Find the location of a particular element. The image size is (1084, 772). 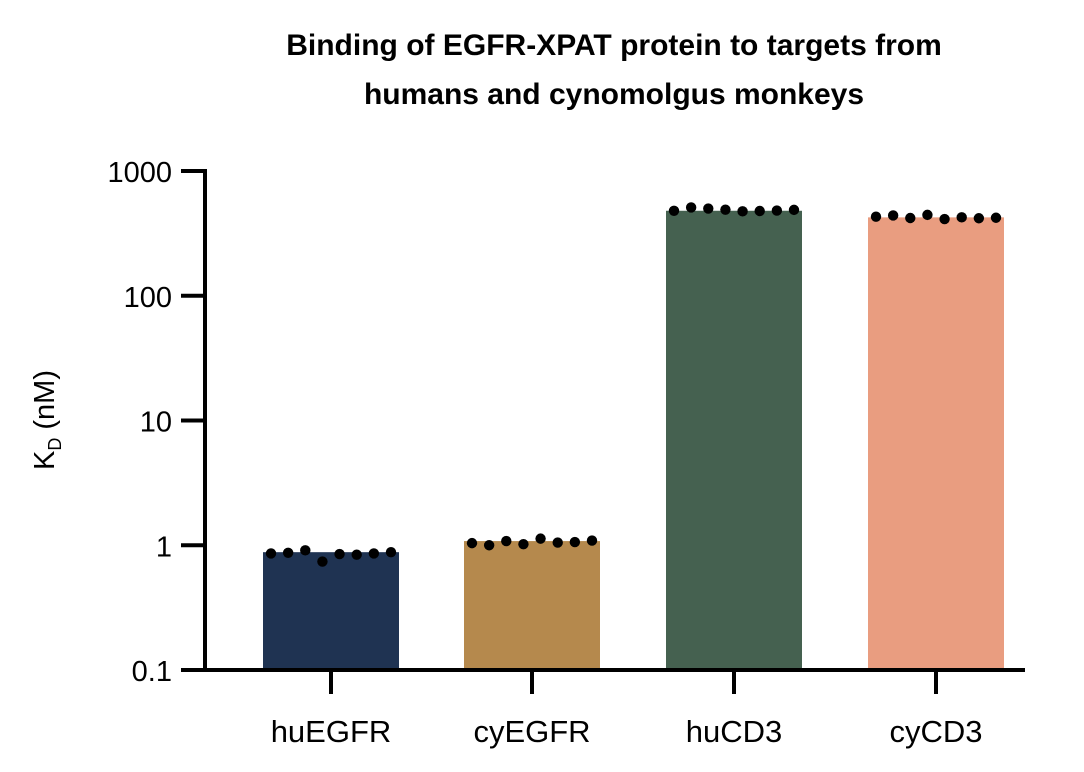

x-tick-label-huCD3: huCD3 is located at coordinates (734, 731).